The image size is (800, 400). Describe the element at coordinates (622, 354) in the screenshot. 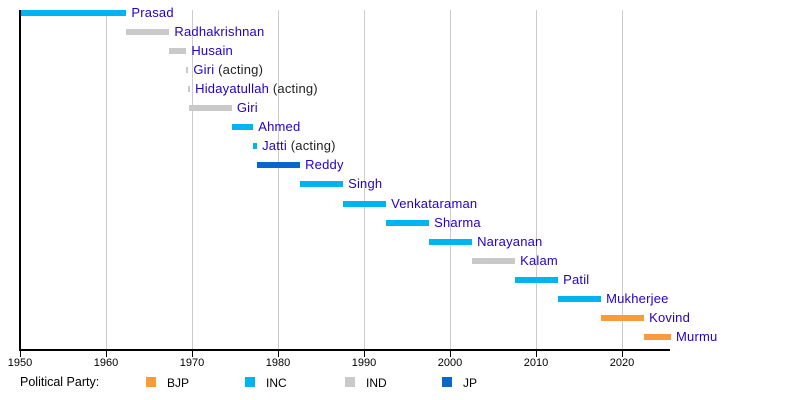

I see `x-tick-2020` at that location.